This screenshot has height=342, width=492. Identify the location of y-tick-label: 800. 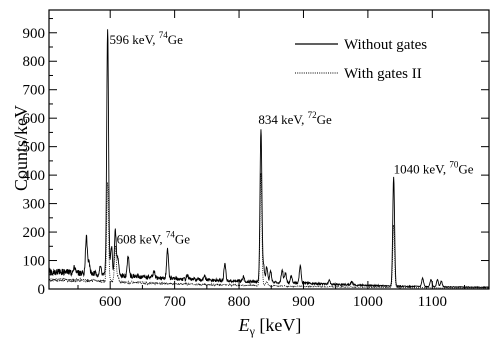
(34, 62).